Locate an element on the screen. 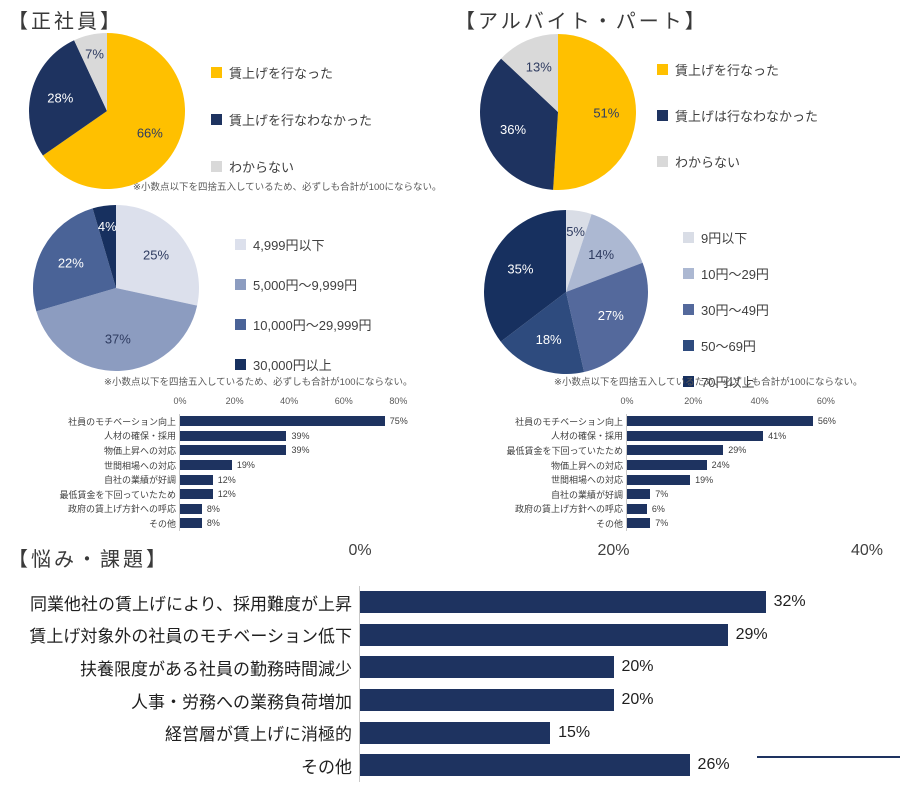 This screenshot has width=900, height=785. pie-value-label: 66% is located at coordinates (150, 132).